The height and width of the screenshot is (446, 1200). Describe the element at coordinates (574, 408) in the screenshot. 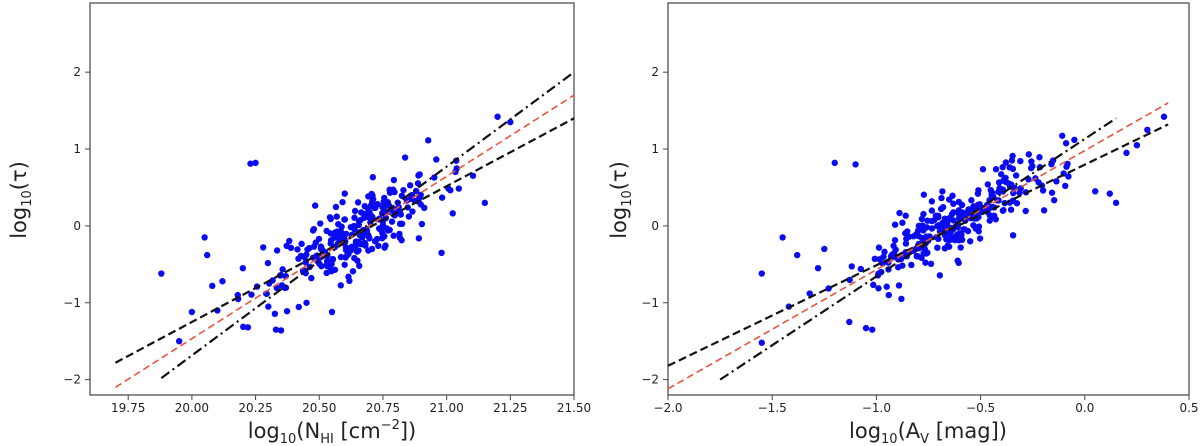

I see `x-tick-label: 21.50` at that location.